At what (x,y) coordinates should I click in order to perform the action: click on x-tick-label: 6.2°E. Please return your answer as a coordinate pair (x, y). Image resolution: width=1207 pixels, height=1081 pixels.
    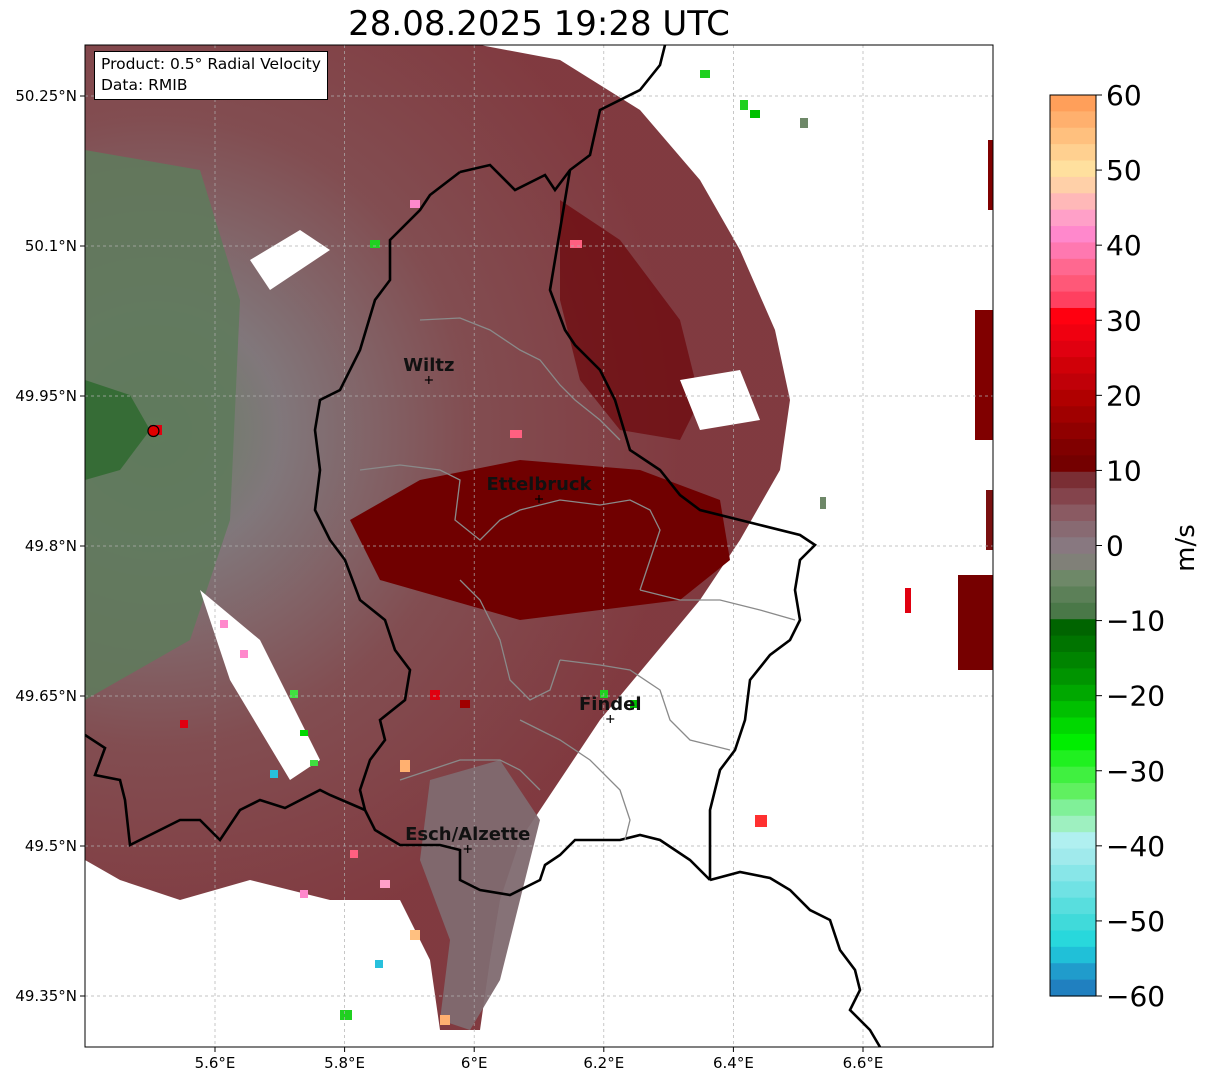
    Looking at the image, I should click on (603, 1063).